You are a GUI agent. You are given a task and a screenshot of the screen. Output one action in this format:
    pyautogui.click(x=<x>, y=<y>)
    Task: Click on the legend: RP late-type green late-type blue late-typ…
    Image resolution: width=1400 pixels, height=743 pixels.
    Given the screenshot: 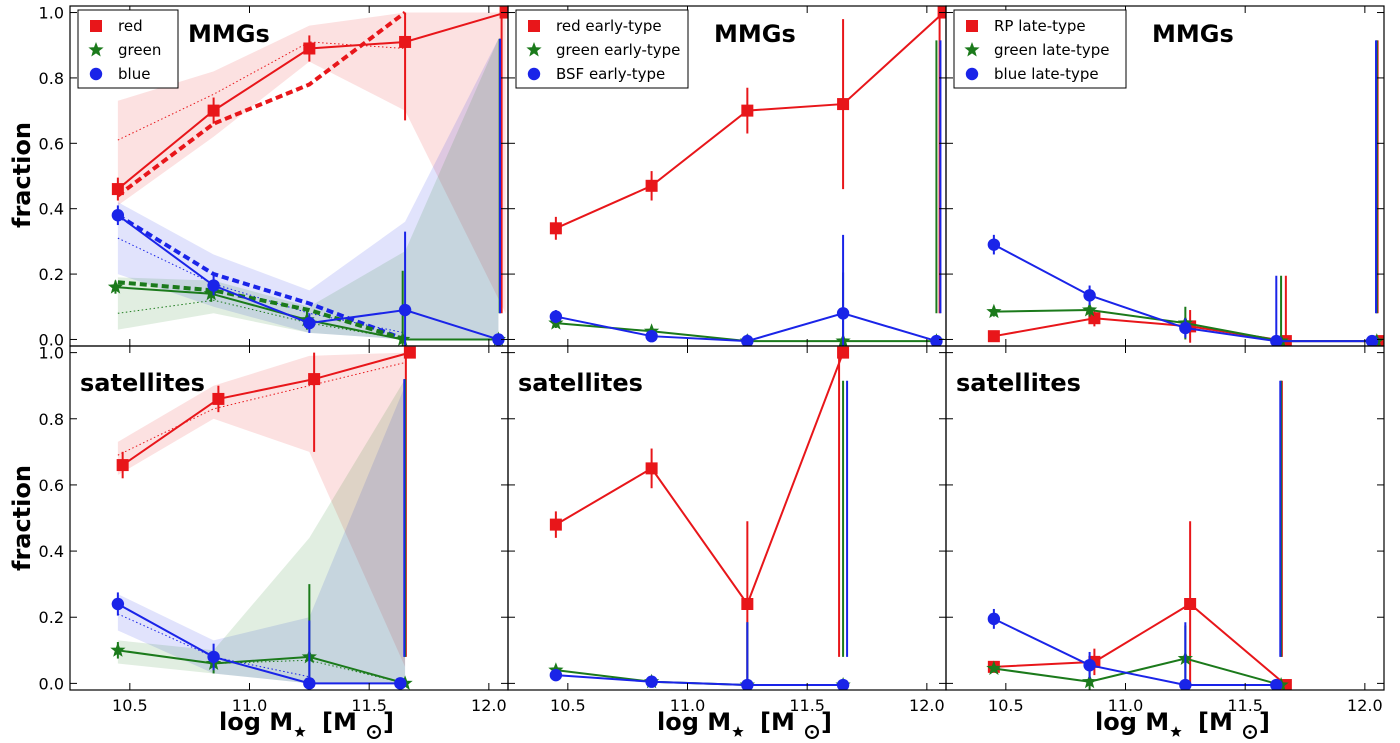 What is the action you would take?
    pyautogui.click(x=1040, y=49)
    